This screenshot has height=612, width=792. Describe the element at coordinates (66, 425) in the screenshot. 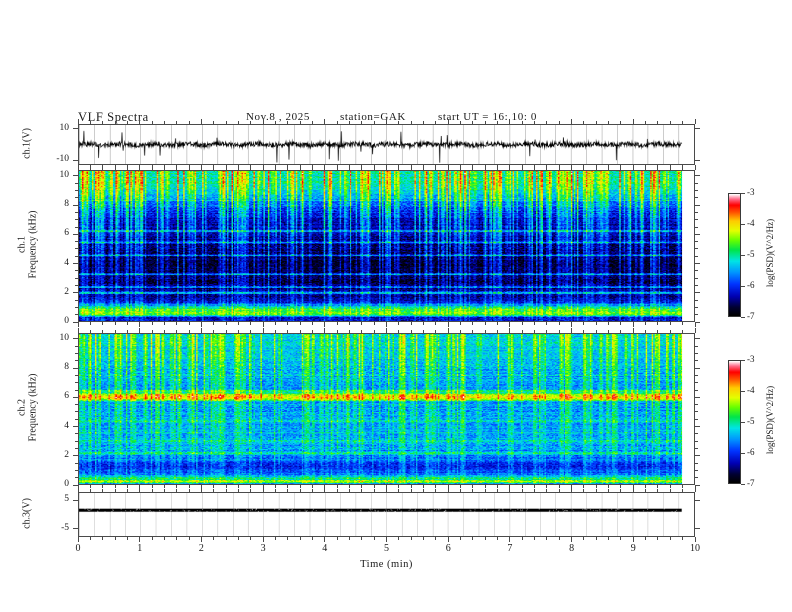

I see `y-tick-label: 4` at that location.